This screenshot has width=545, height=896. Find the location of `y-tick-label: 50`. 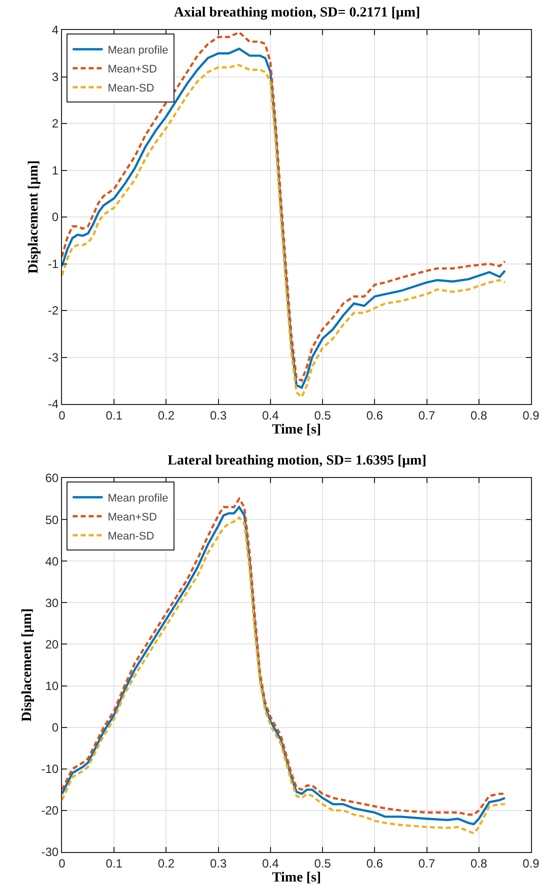

y-tick-label: 50 is located at coordinates (52, 519).